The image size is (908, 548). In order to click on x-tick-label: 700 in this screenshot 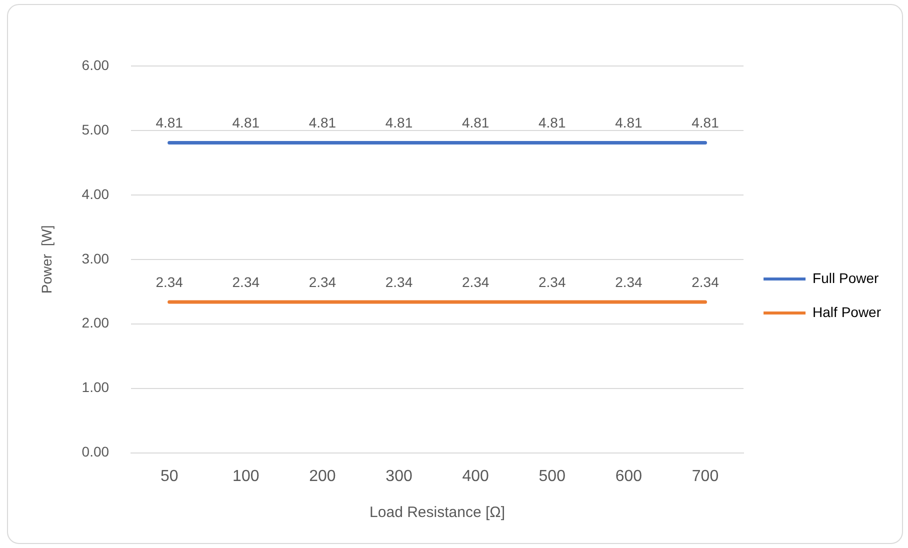, I will do `click(705, 476)`.